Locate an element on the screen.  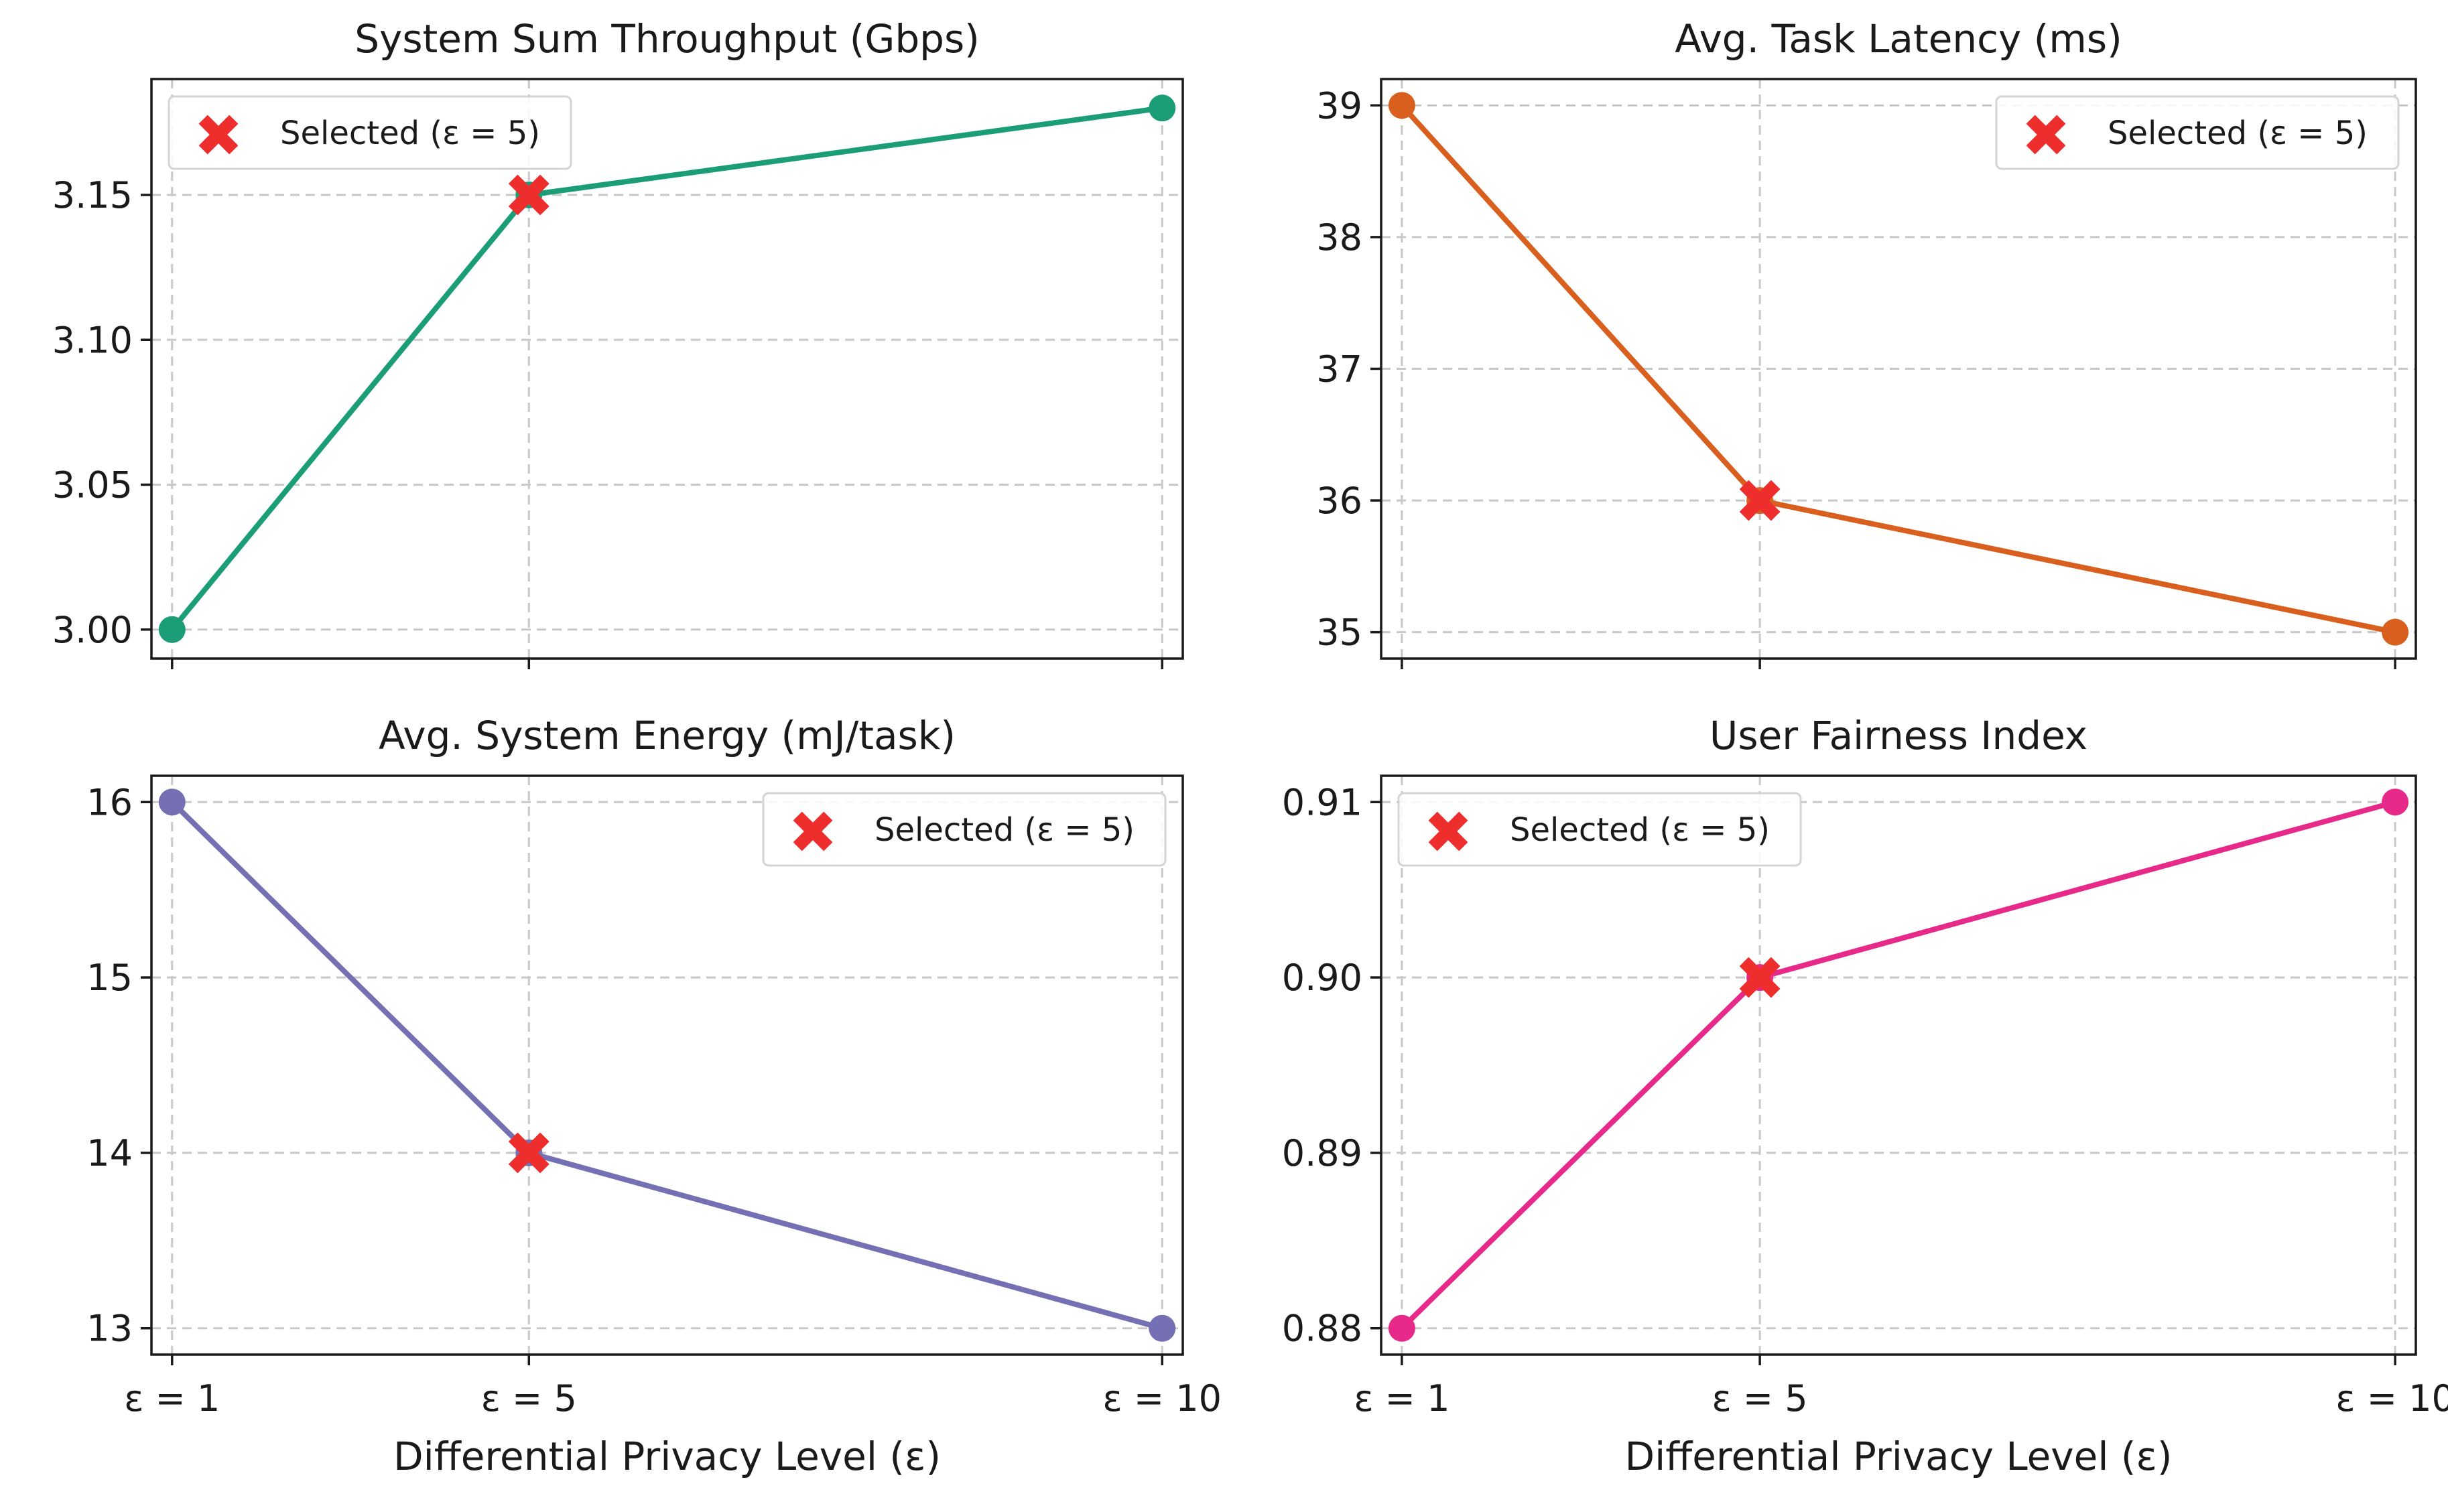
y-tick-label: 14 is located at coordinates (109, 1153).